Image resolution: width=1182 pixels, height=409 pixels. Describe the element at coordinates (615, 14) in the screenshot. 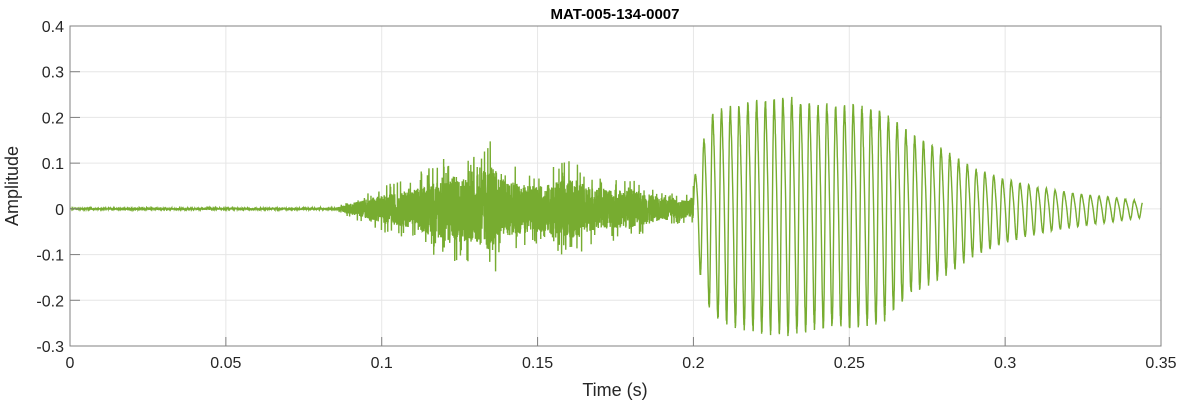

I see `chart-title: MAT-005-134-0007` at that location.